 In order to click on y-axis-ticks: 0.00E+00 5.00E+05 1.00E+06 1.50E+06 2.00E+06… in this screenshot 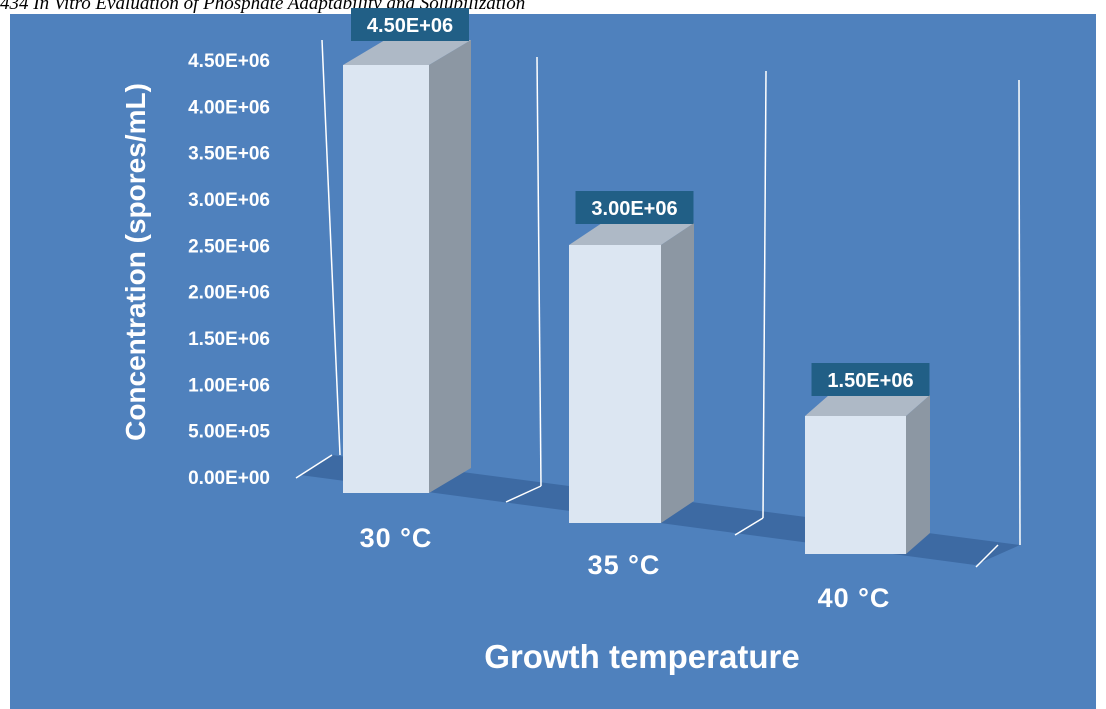, I will do `click(229, 270)`.